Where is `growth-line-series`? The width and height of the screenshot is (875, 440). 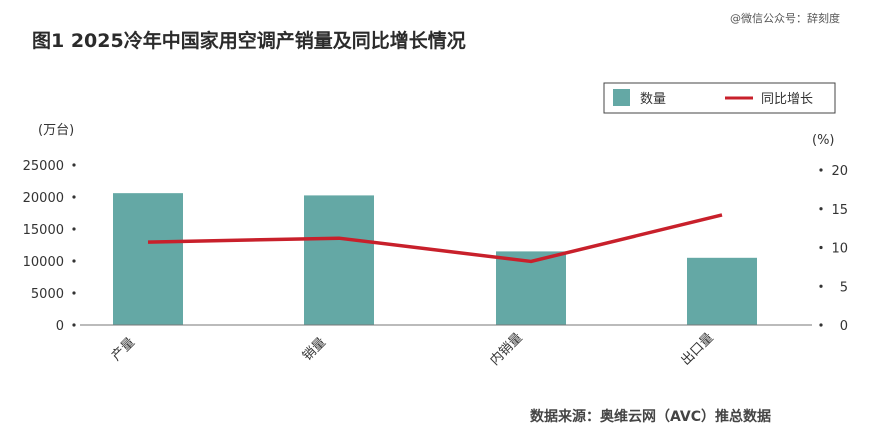
growth-line-series is located at coordinates (435, 238).